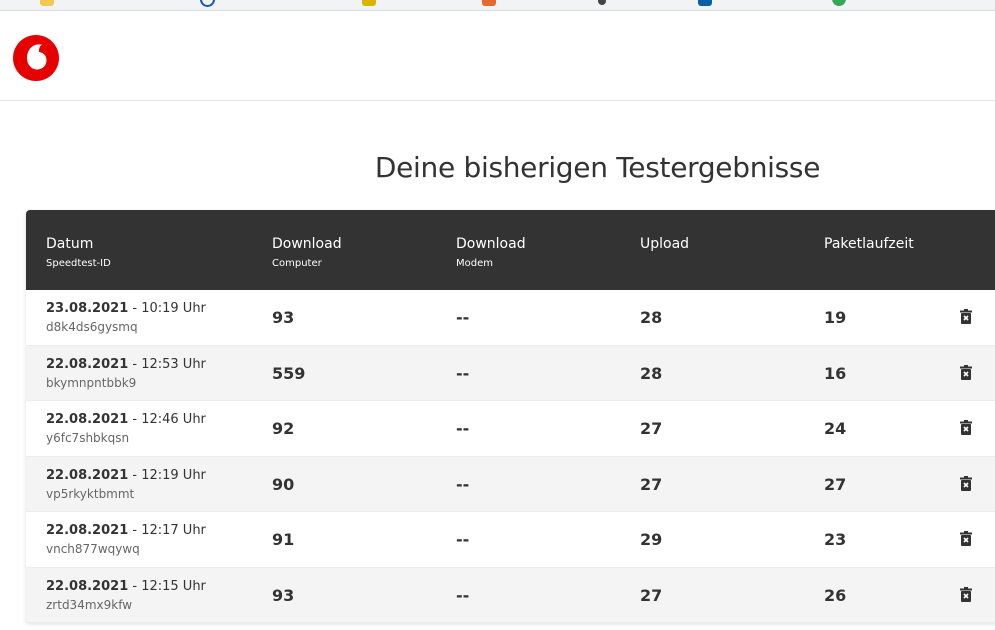  I want to click on date-cell: 22.08.2021 - 12:15 Uhr zrtd34mx9kfw, so click(126, 596).